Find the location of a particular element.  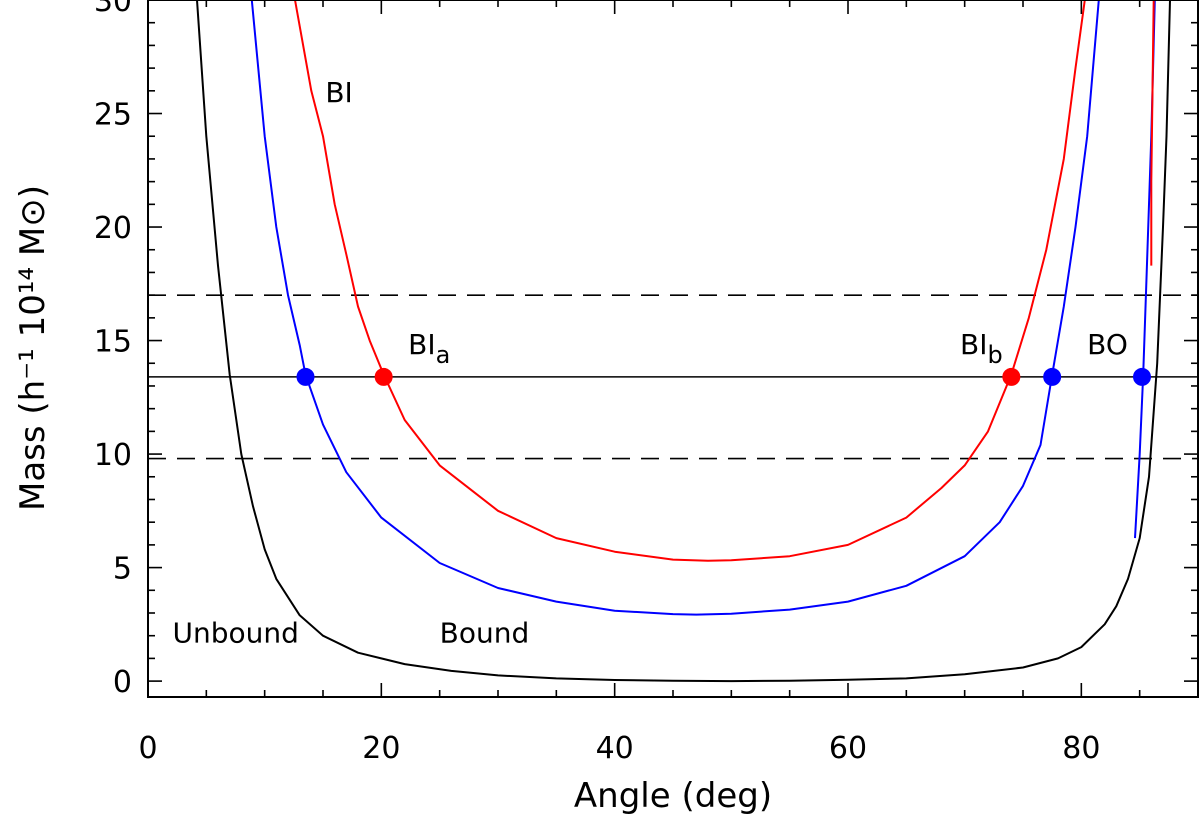

x-tick-label-20: 20 is located at coordinates (381, 748).